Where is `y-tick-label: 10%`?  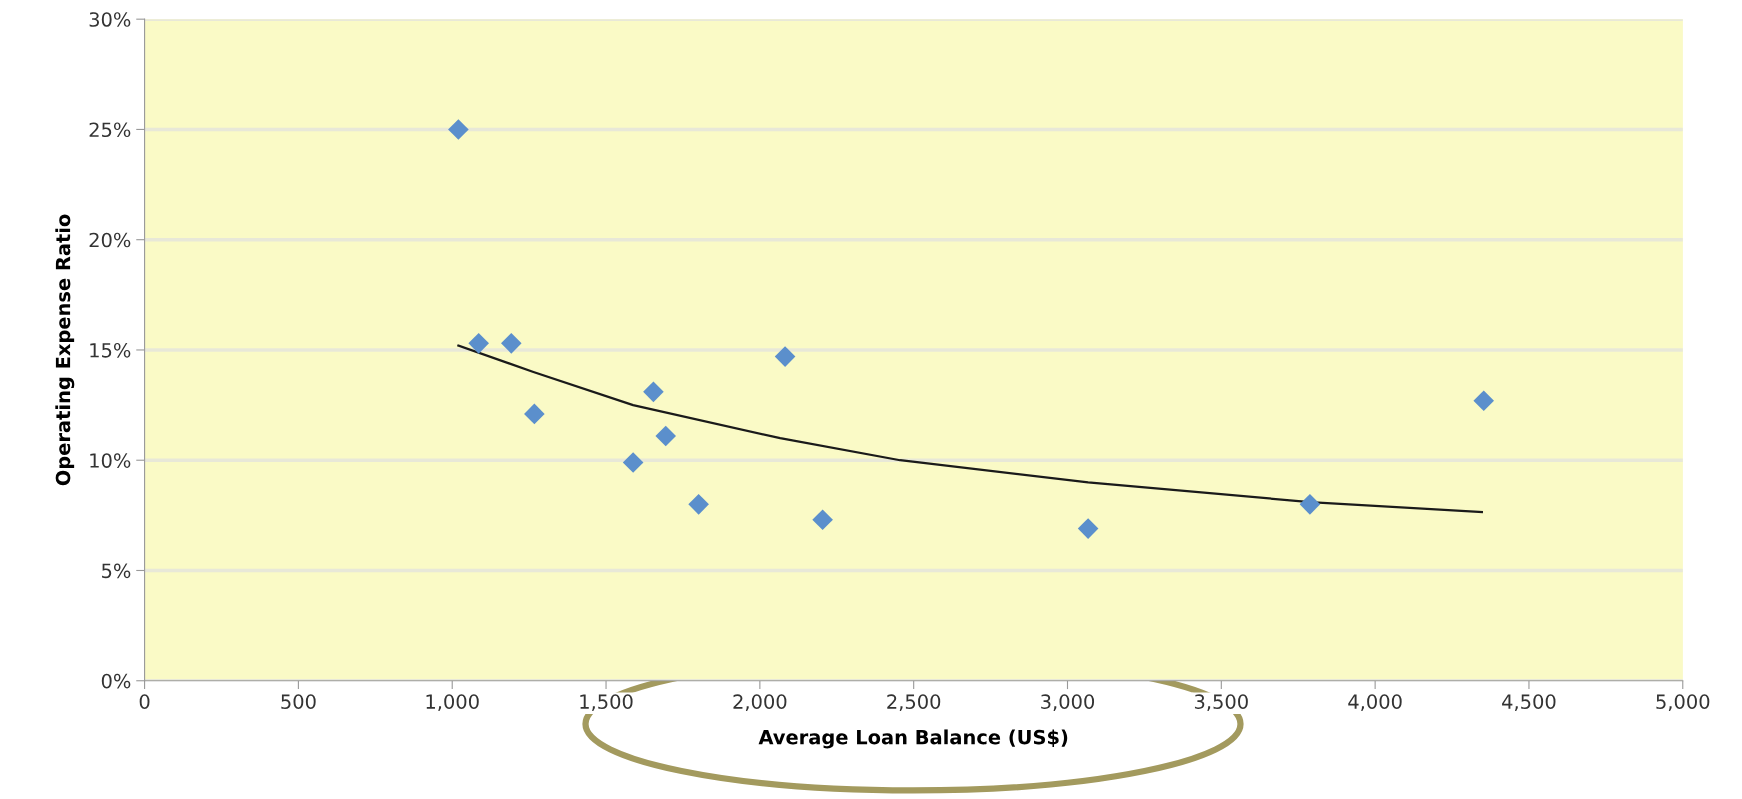
y-tick-label: 10% is located at coordinates (110, 460).